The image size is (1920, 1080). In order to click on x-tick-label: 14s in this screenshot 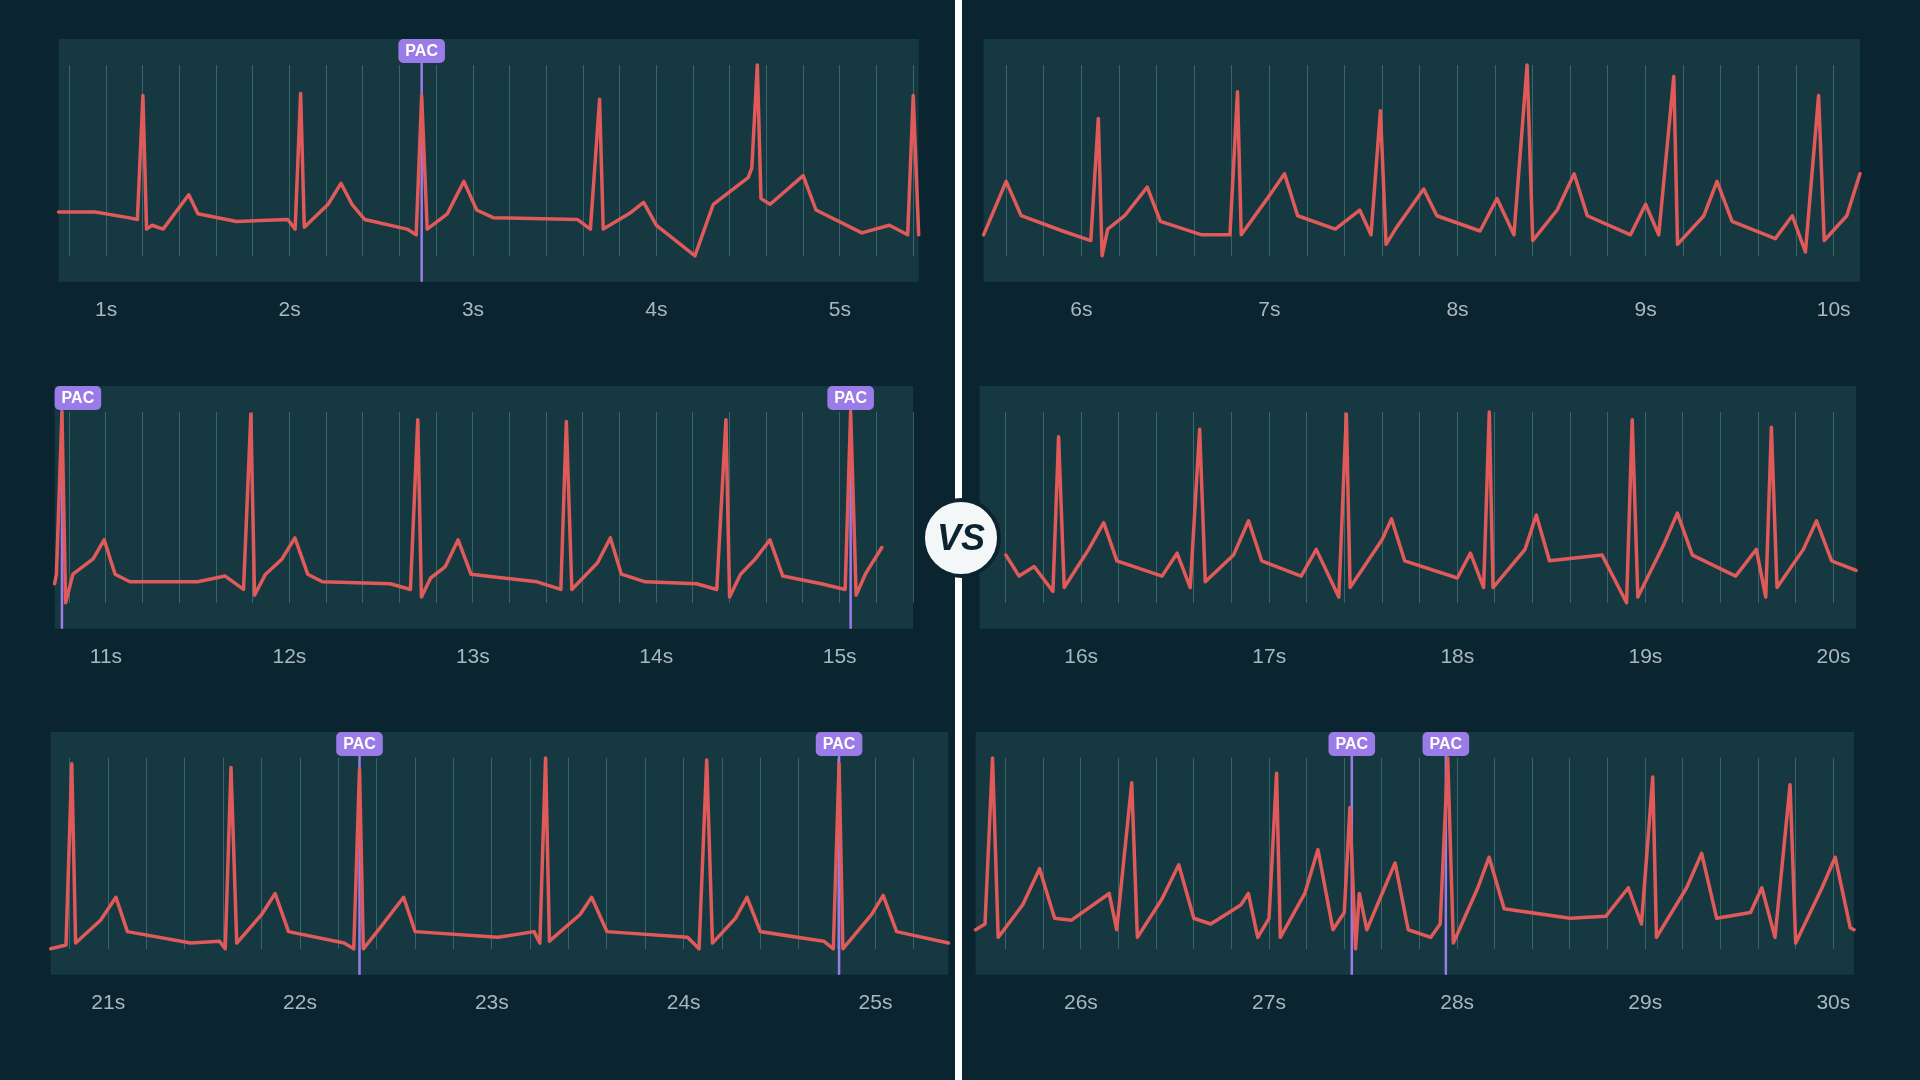, I will do `click(656, 656)`.